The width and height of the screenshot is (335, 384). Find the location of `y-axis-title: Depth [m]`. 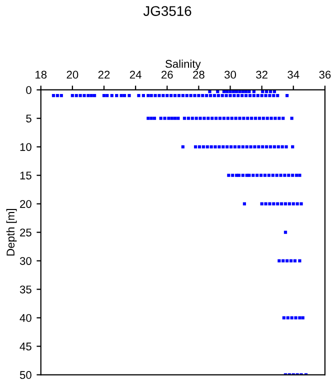

y-axis-title: Depth [m] is located at coordinates (11, 232).